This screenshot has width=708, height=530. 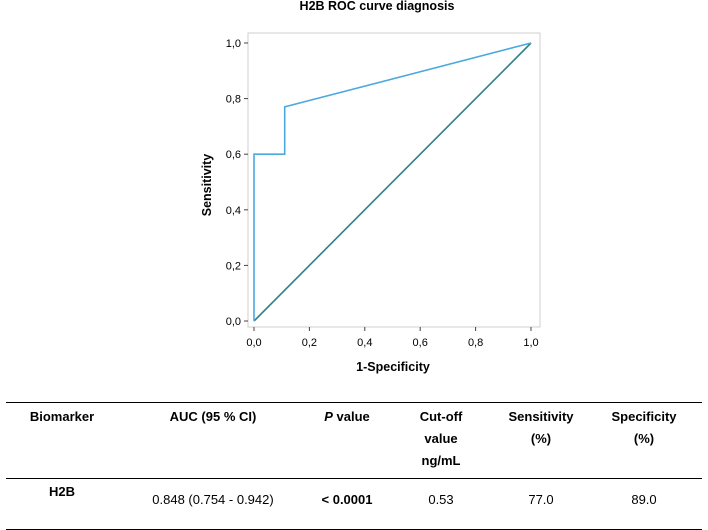 I want to click on y-axis: 0,0 0,2 0,4 0,6 0,8 1,0, so click(x=237, y=183).